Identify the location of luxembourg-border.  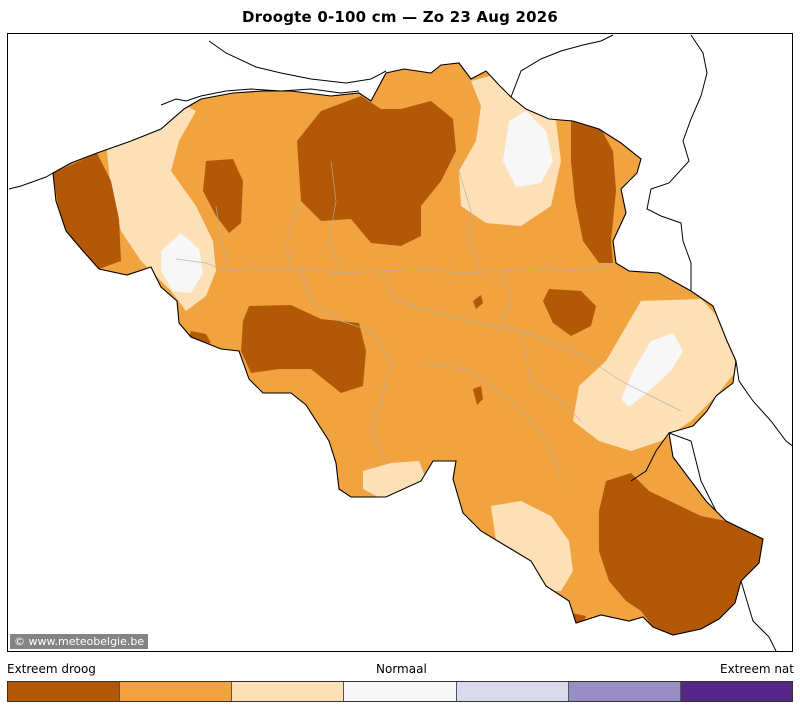
(673, 472).